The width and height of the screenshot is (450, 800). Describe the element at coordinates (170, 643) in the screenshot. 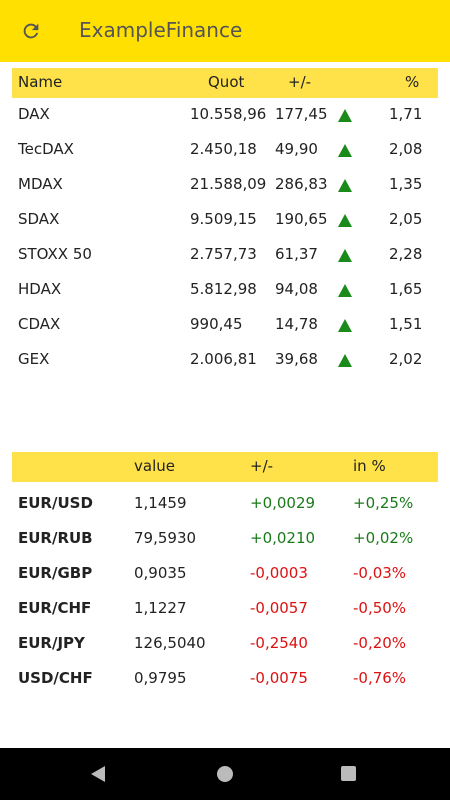

I see `currency-value: 126,5040` at that location.